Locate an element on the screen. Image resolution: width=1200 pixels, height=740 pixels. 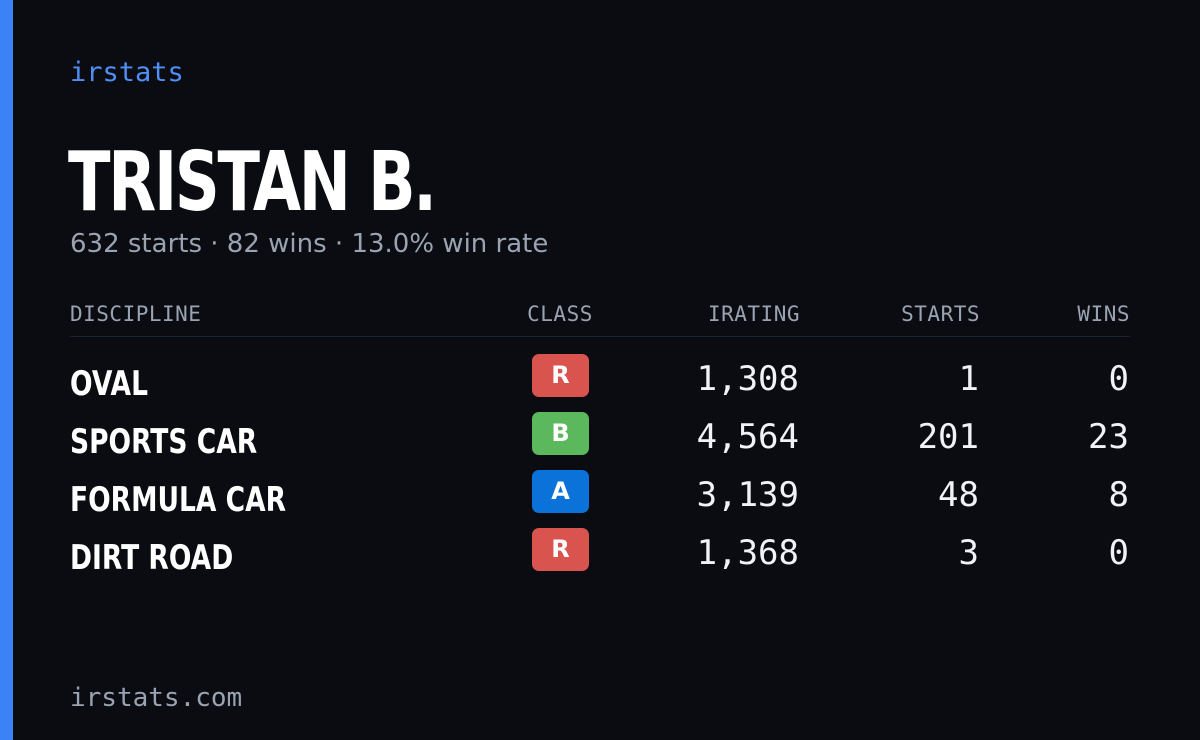
table-row: DIRT ROAD R 1,368 3 0 is located at coordinates (600, 555).